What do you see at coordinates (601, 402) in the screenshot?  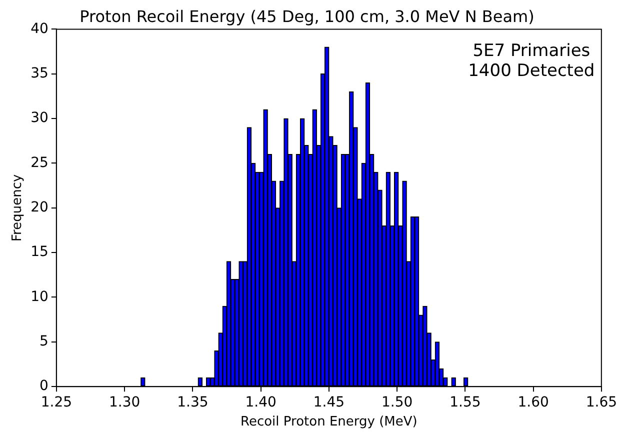 I see `x-tick-label: 1.65` at bounding box center [601, 402].